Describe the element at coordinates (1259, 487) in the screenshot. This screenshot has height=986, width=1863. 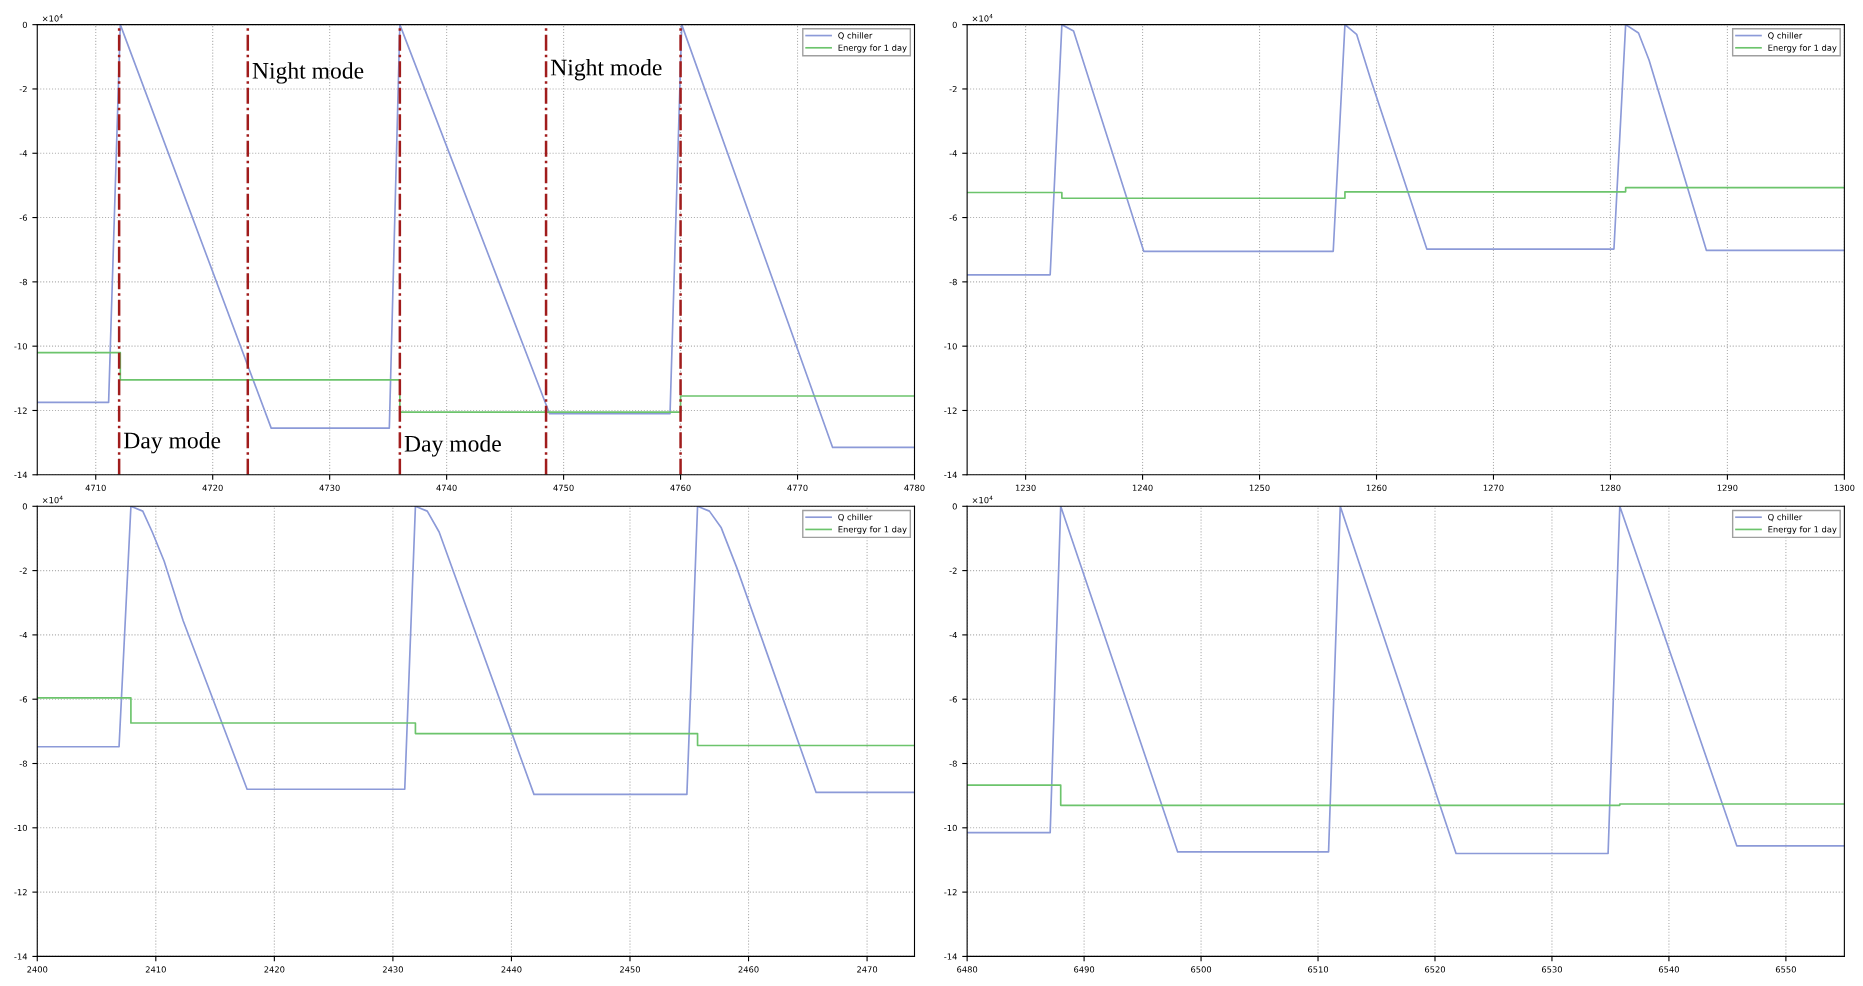
I see `x-tick-label: 1250` at that location.